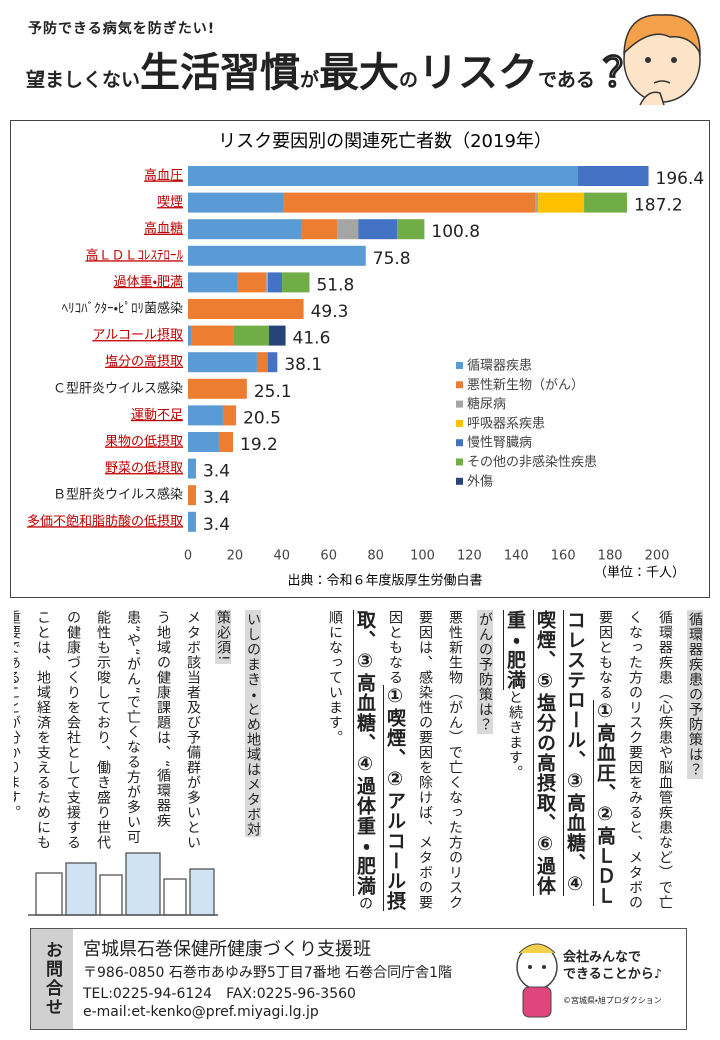  What do you see at coordinates (310, 80) in the screenshot?
I see `headline-part: が` at bounding box center [310, 80].